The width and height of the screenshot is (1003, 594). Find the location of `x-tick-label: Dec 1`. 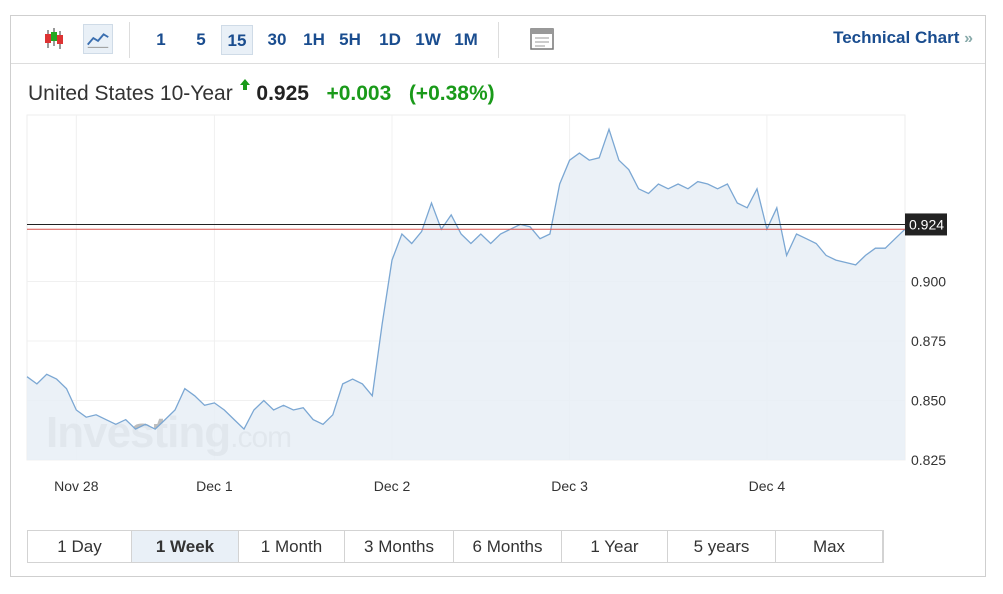

x-tick-label: Dec 1 is located at coordinates (214, 486).